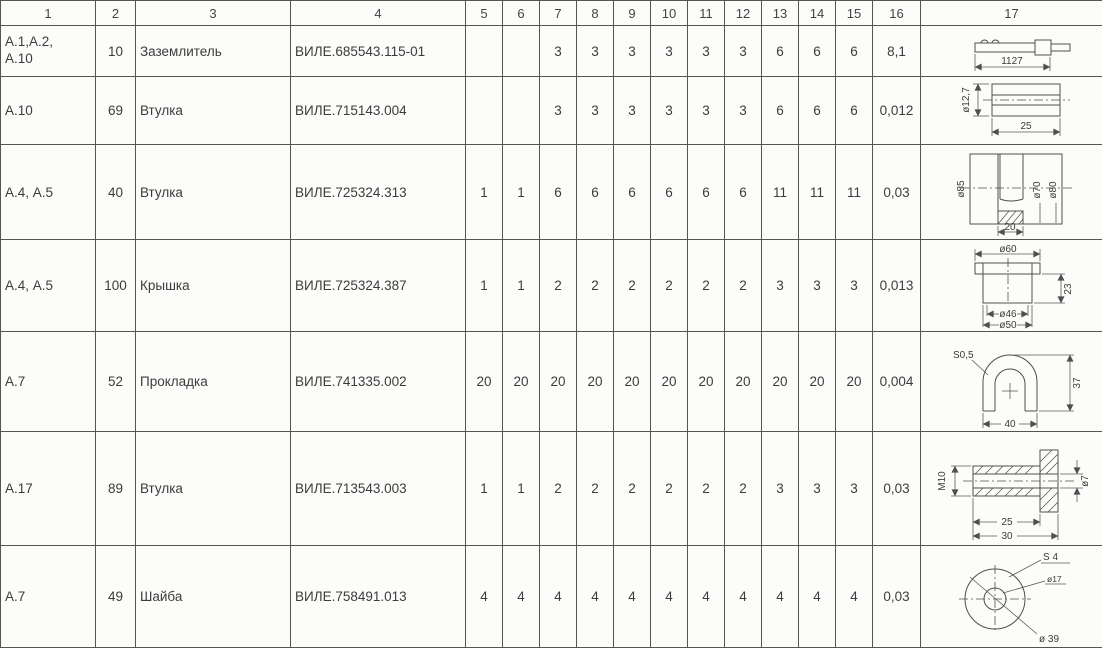 Image resolution: width=1102 pixels, height=648 pixels. Describe the element at coordinates (966, 99) in the screenshot. I see `dim-label: ø12,7` at that location.